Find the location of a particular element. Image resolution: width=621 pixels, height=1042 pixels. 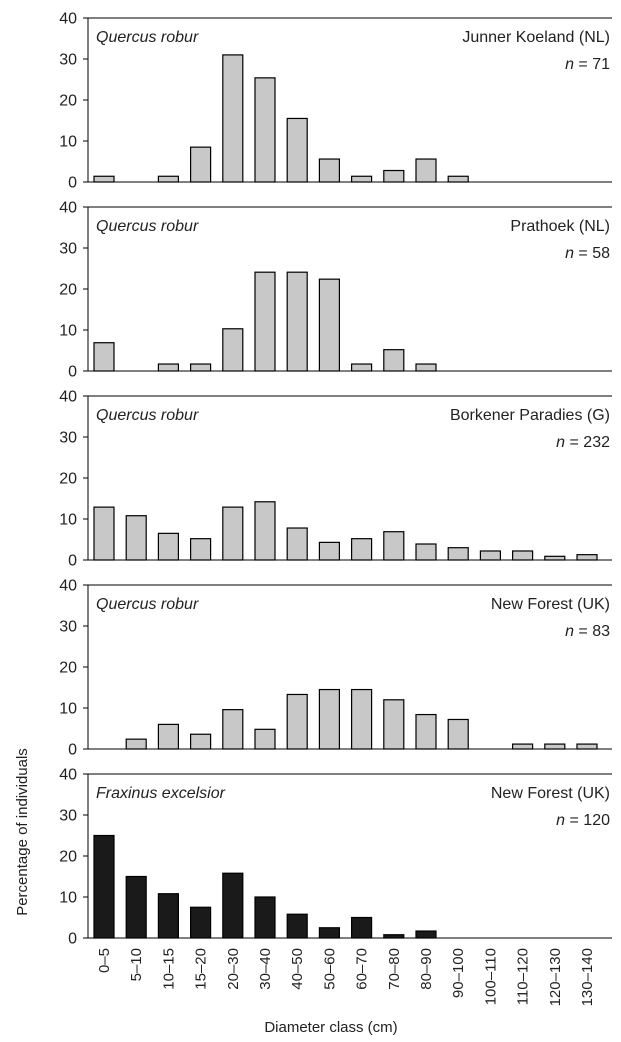

x-tick-label: 30–40 is located at coordinates (265, 969).